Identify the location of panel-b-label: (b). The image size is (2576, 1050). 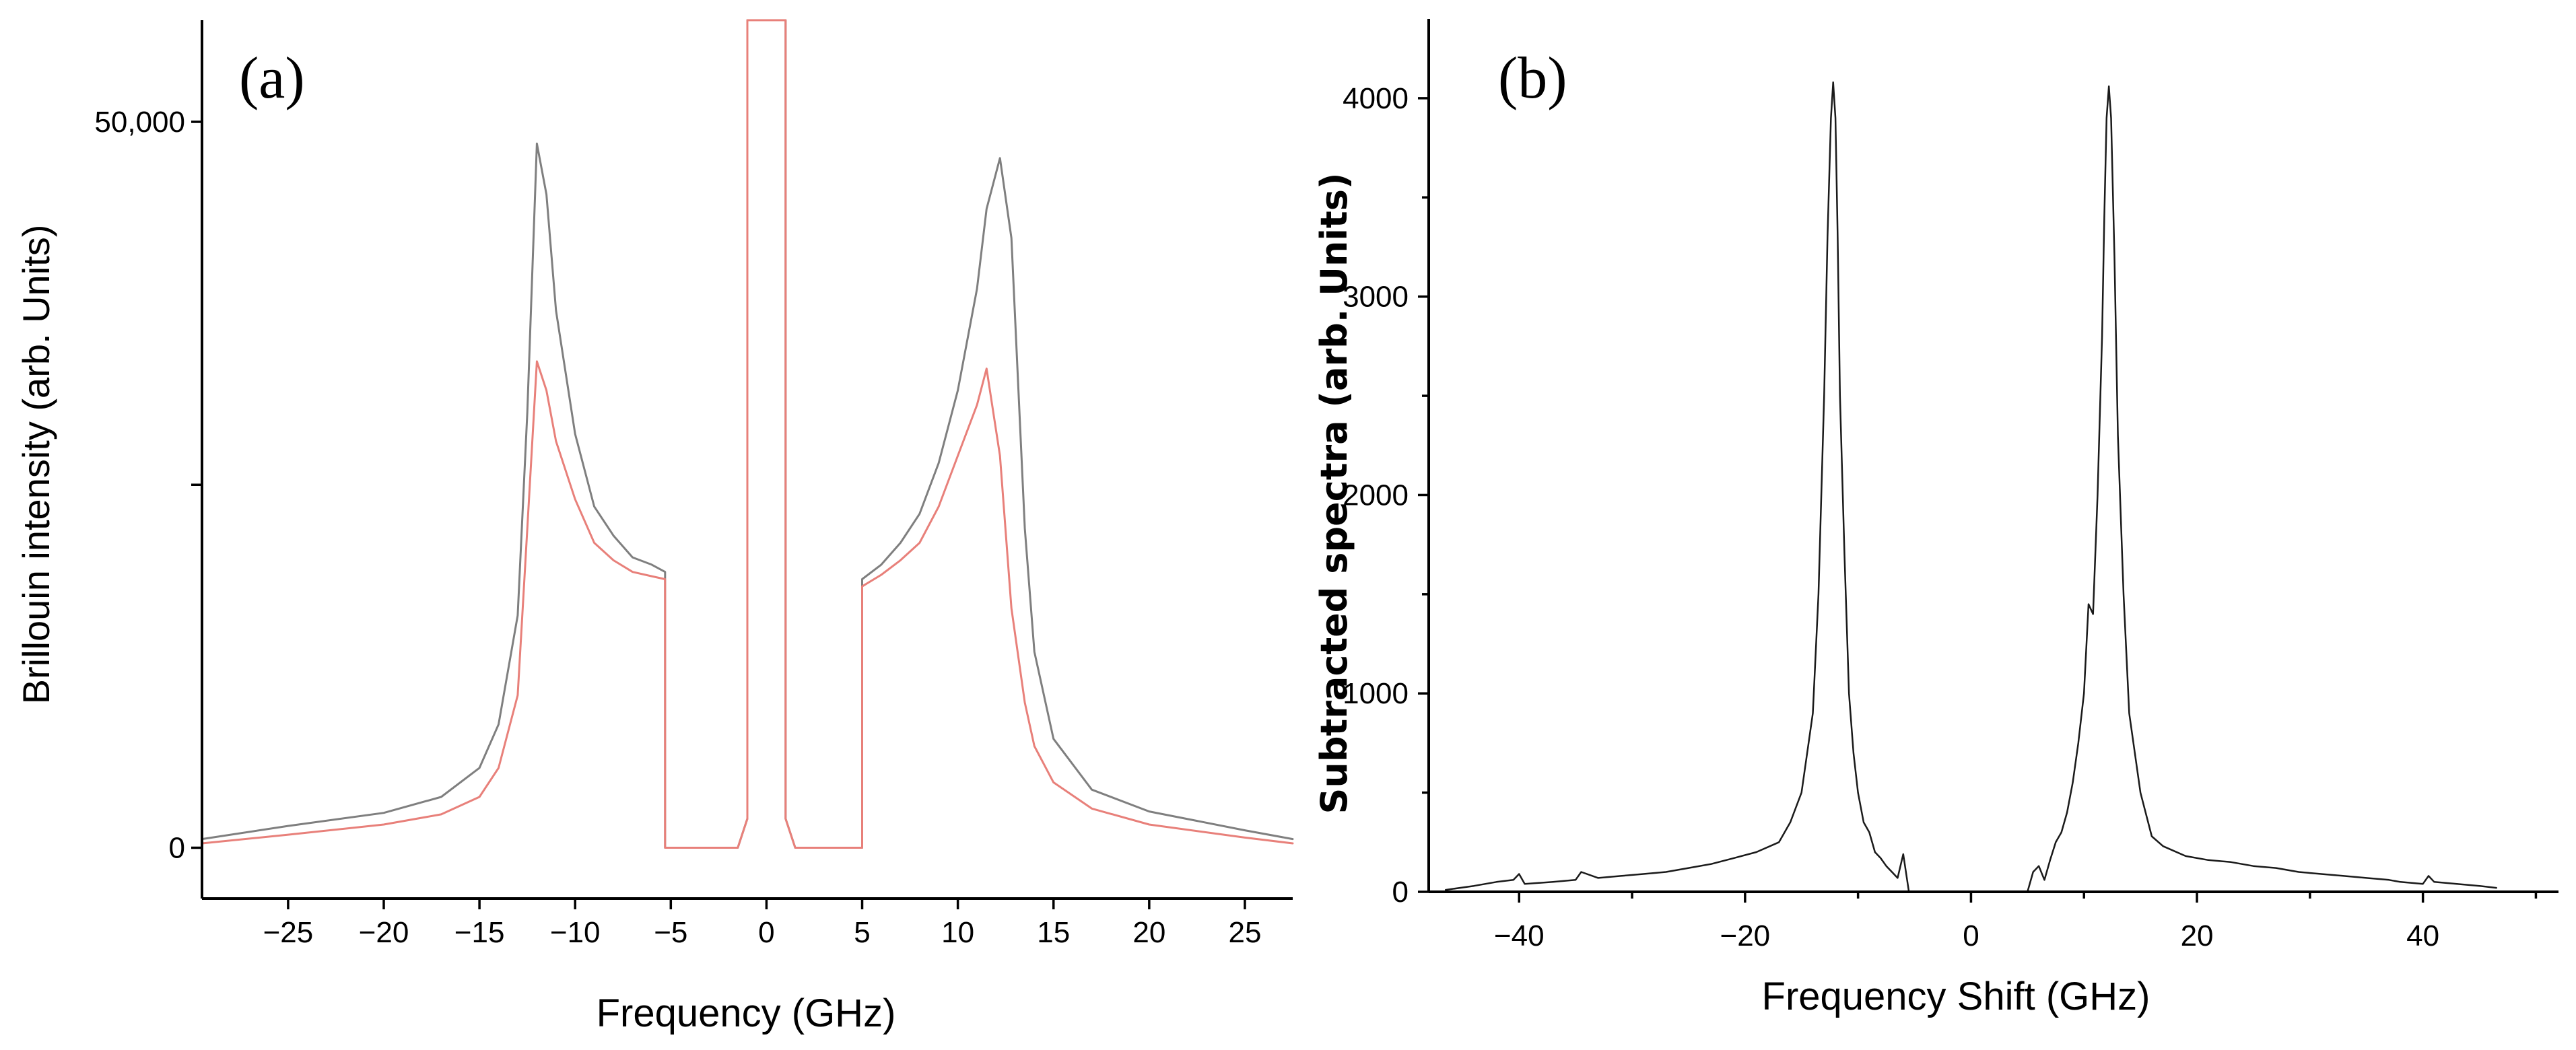
(1533, 79).